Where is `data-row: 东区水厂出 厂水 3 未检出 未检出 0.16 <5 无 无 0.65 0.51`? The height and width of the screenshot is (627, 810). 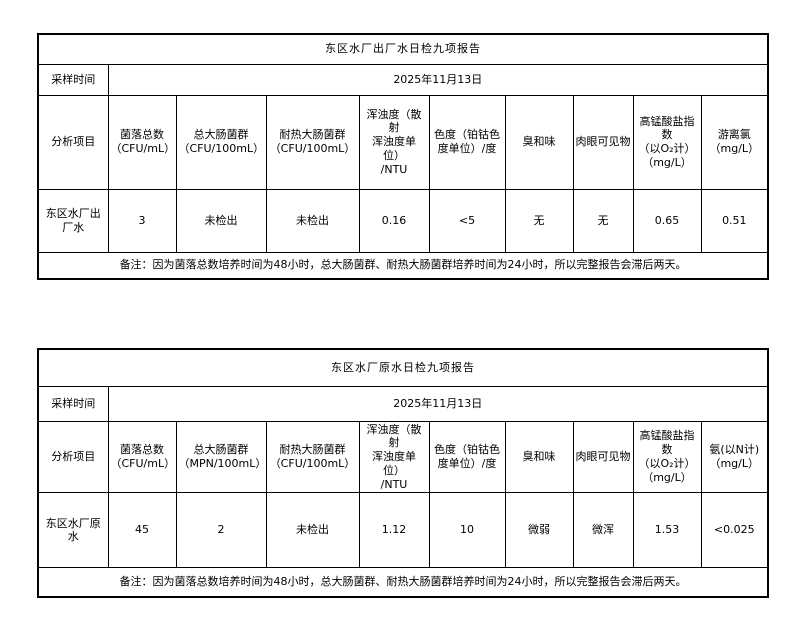
data-row: 东区水厂出 厂水 3 未检出 未检出 0.16 <5 无 无 0.65 0.51 is located at coordinates (403, 220).